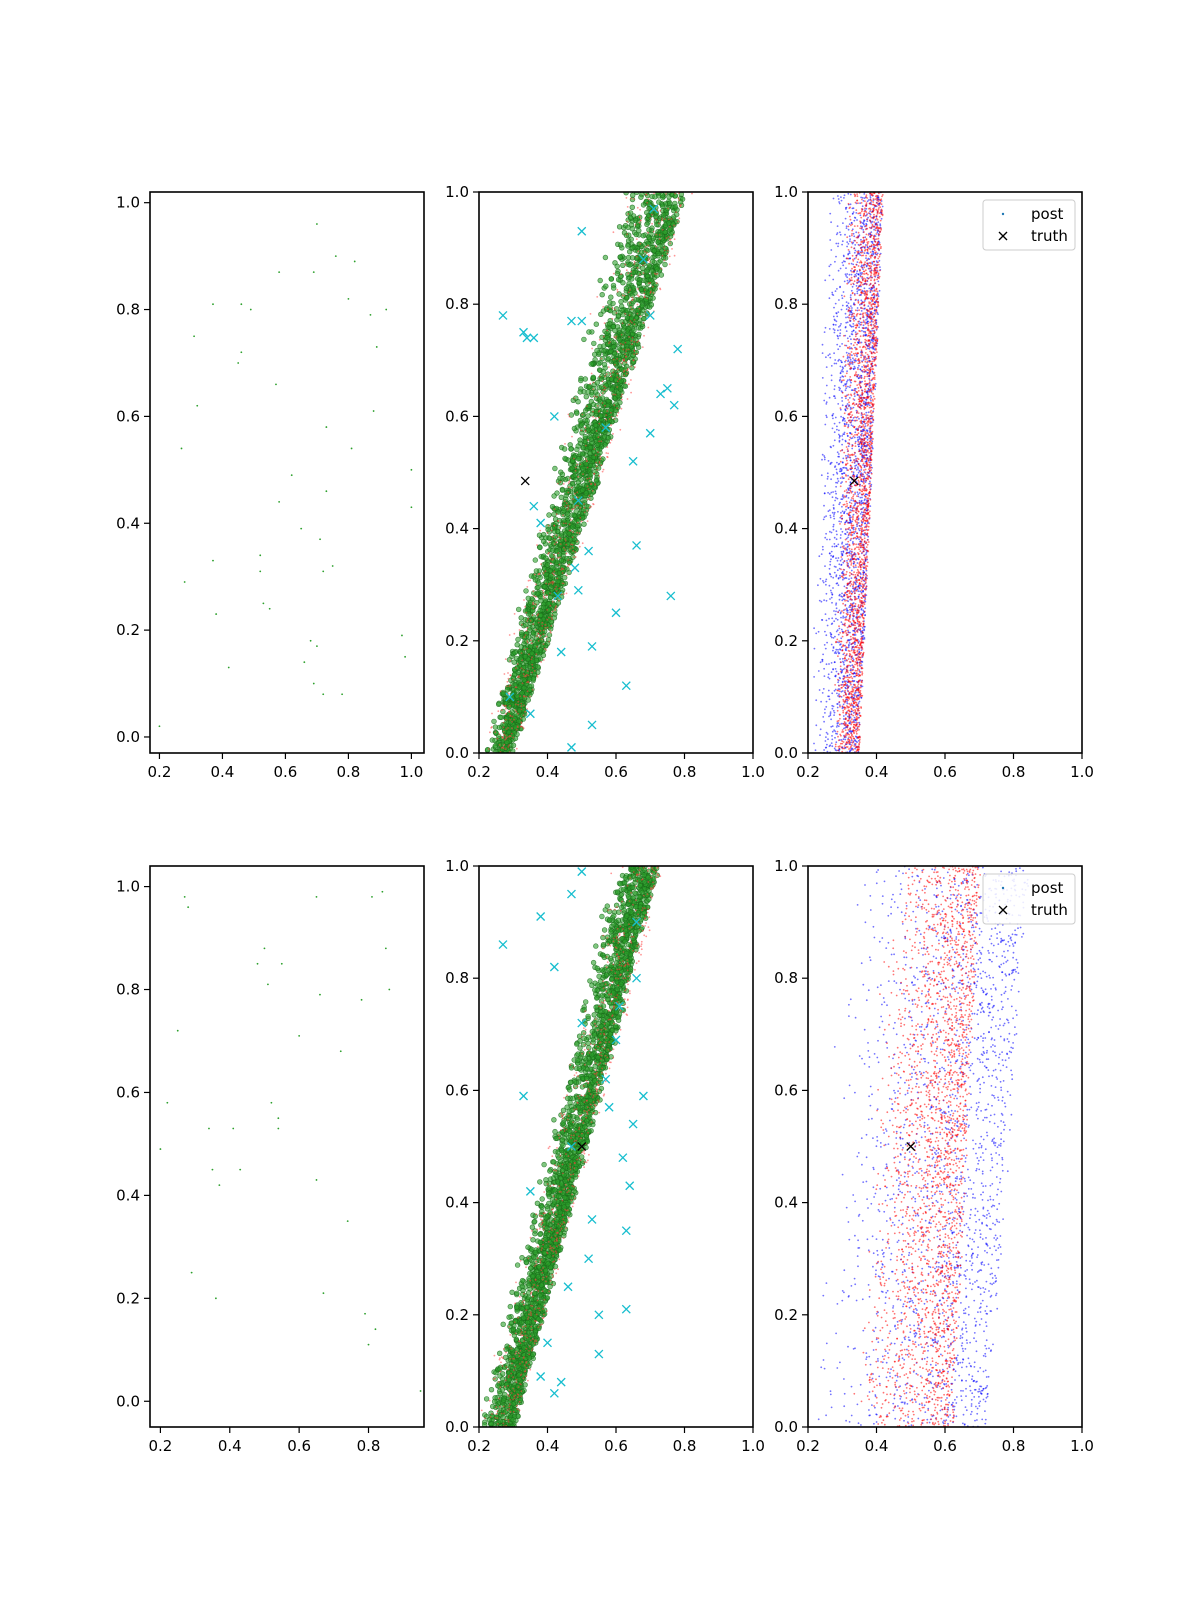 Image resolution: width=1200 pixels, height=1600 pixels. Describe the element at coordinates (1047, 214) in the screenshot. I see `legend-label: post` at that location.